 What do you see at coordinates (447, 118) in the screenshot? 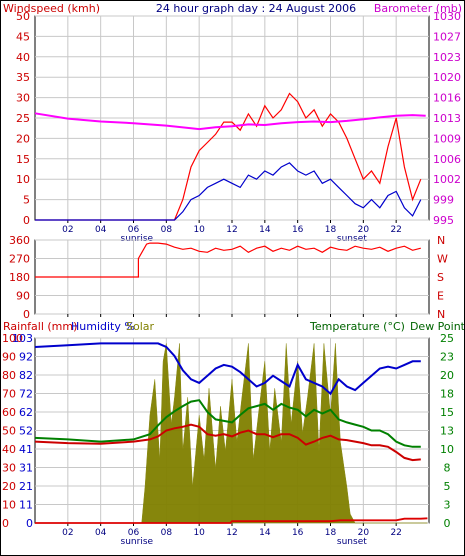
I see `y-right-tick-label: 1013` at bounding box center [447, 118].